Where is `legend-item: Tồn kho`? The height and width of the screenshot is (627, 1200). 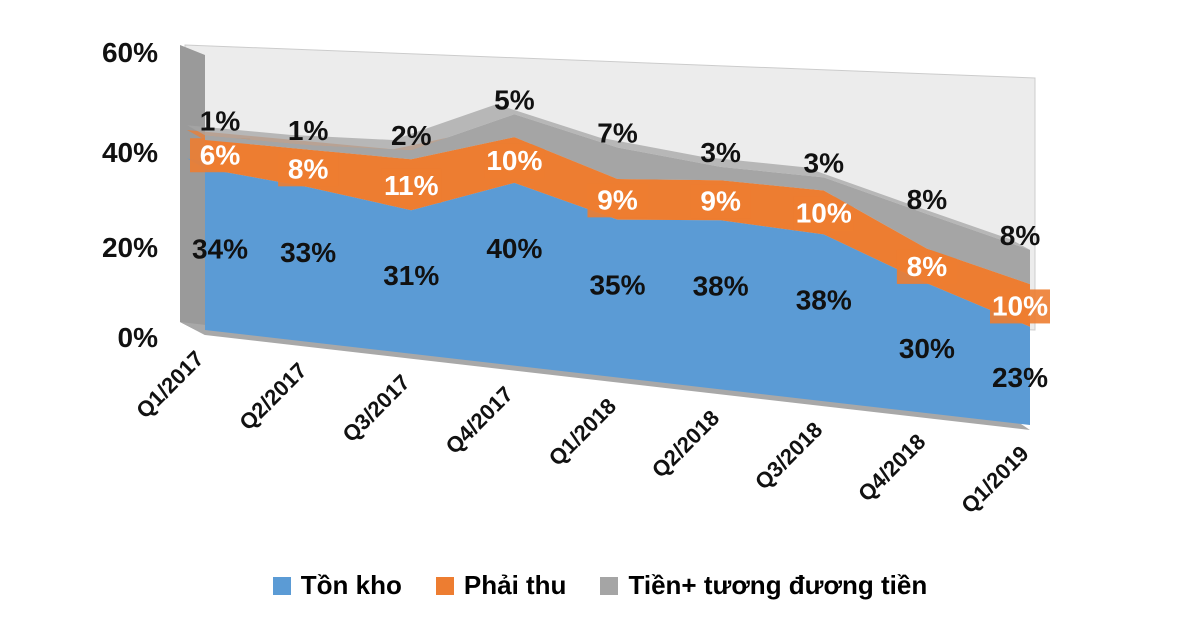 legend-item: Tồn kho is located at coordinates (337, 585).